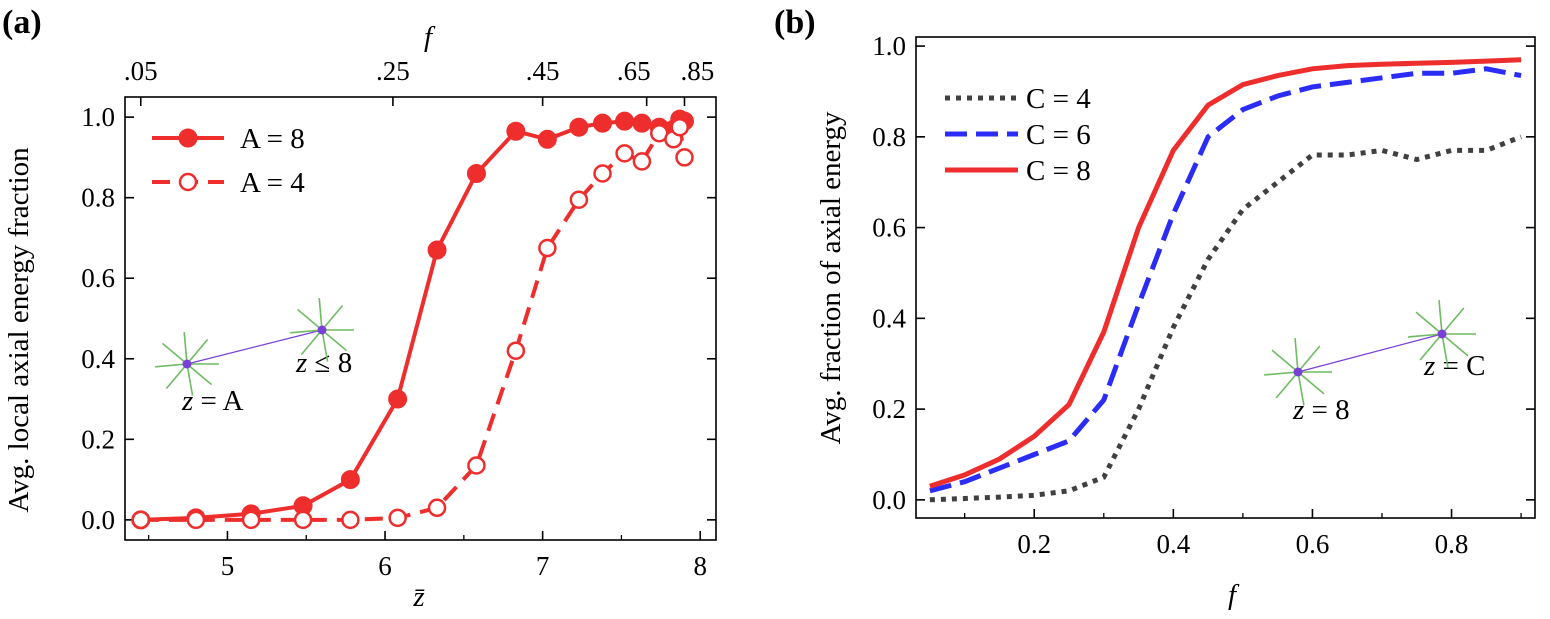 The height and width of the screenshot is (619, 1550). I want to click on panel-b-ytick-label: 1.0, so click(889, 46).